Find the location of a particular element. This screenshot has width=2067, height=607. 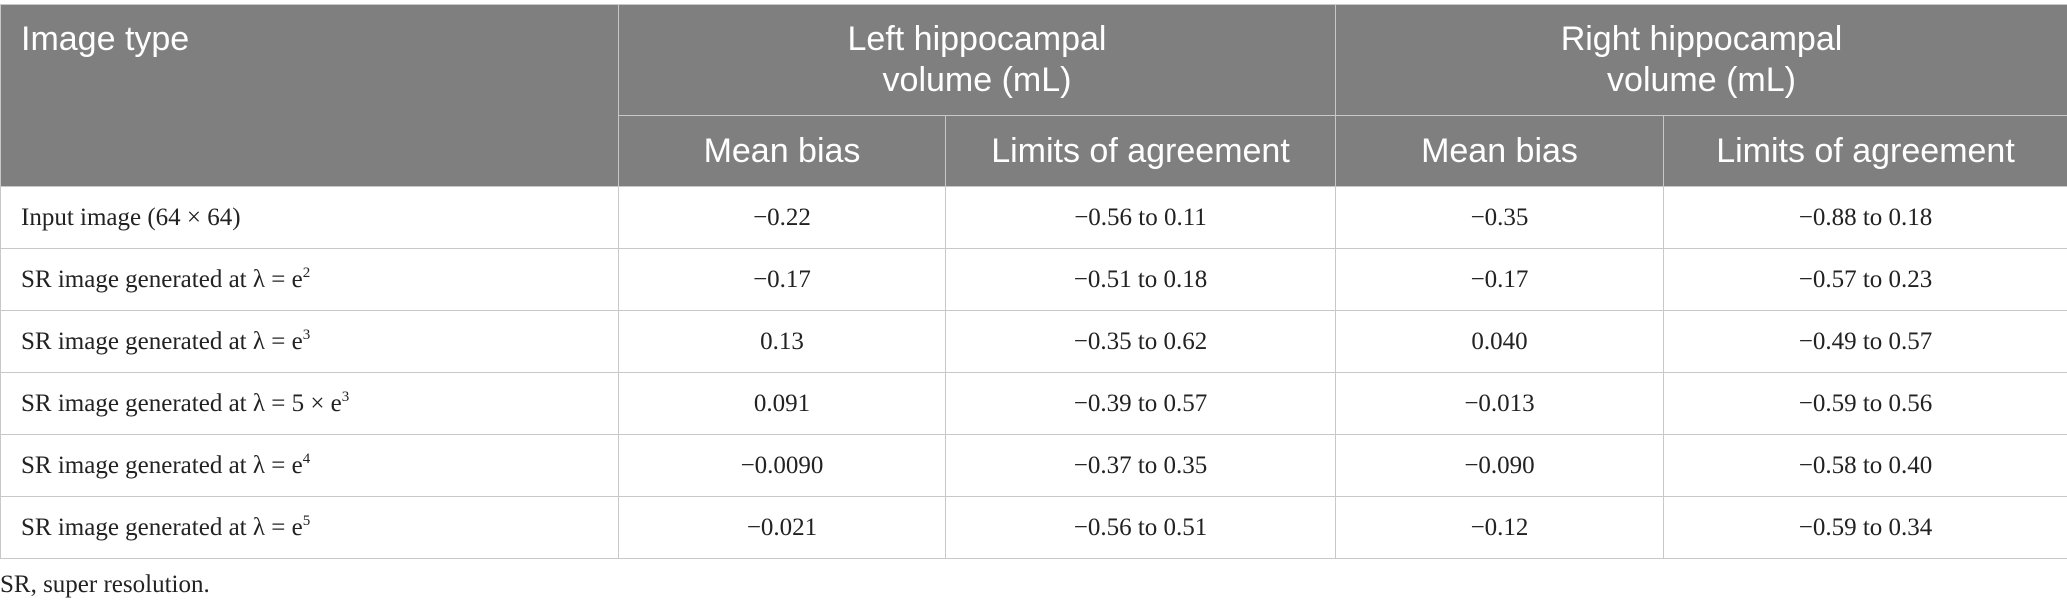

label-text: Input image (64 × 64) is located at coordinates (131, 217).